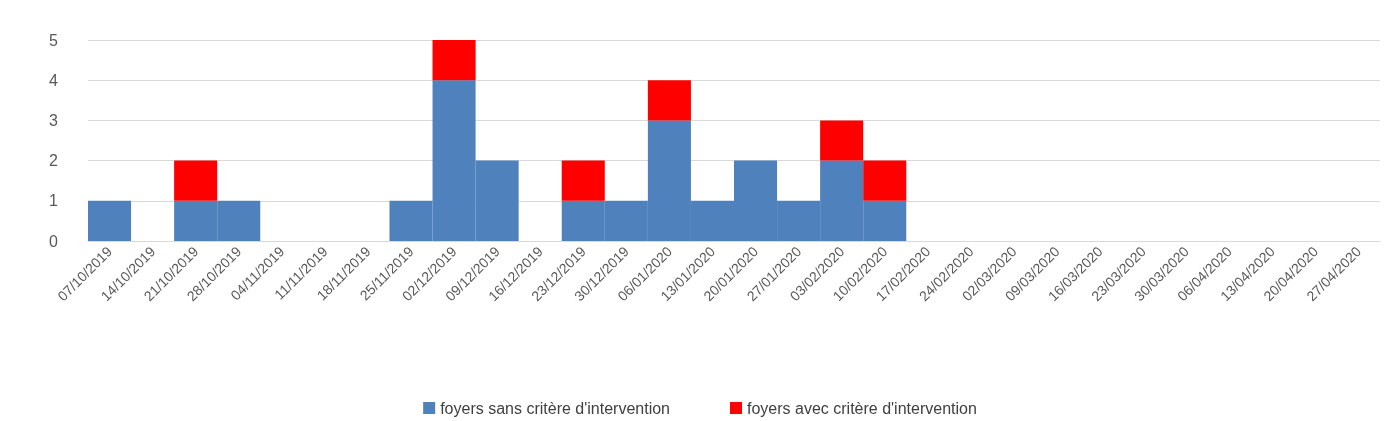  I want to click on y-tick-label: 2, so click(54, 161).